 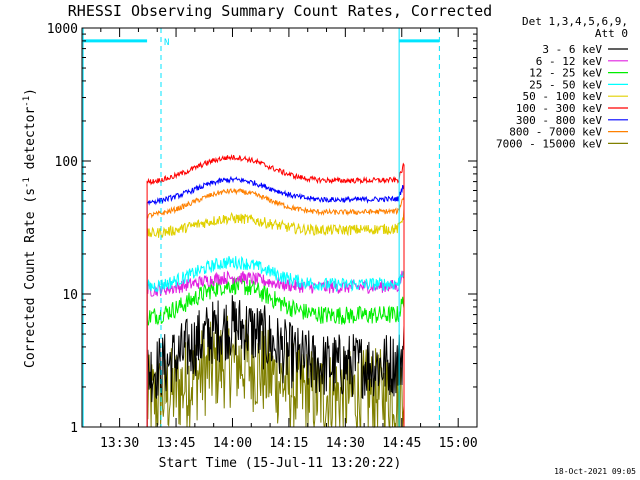 What do you see at coordinates (549, 143) in the screenshot?
I see `legend-label: 7000 - 15000 keV` at bounding box center [549, 143].